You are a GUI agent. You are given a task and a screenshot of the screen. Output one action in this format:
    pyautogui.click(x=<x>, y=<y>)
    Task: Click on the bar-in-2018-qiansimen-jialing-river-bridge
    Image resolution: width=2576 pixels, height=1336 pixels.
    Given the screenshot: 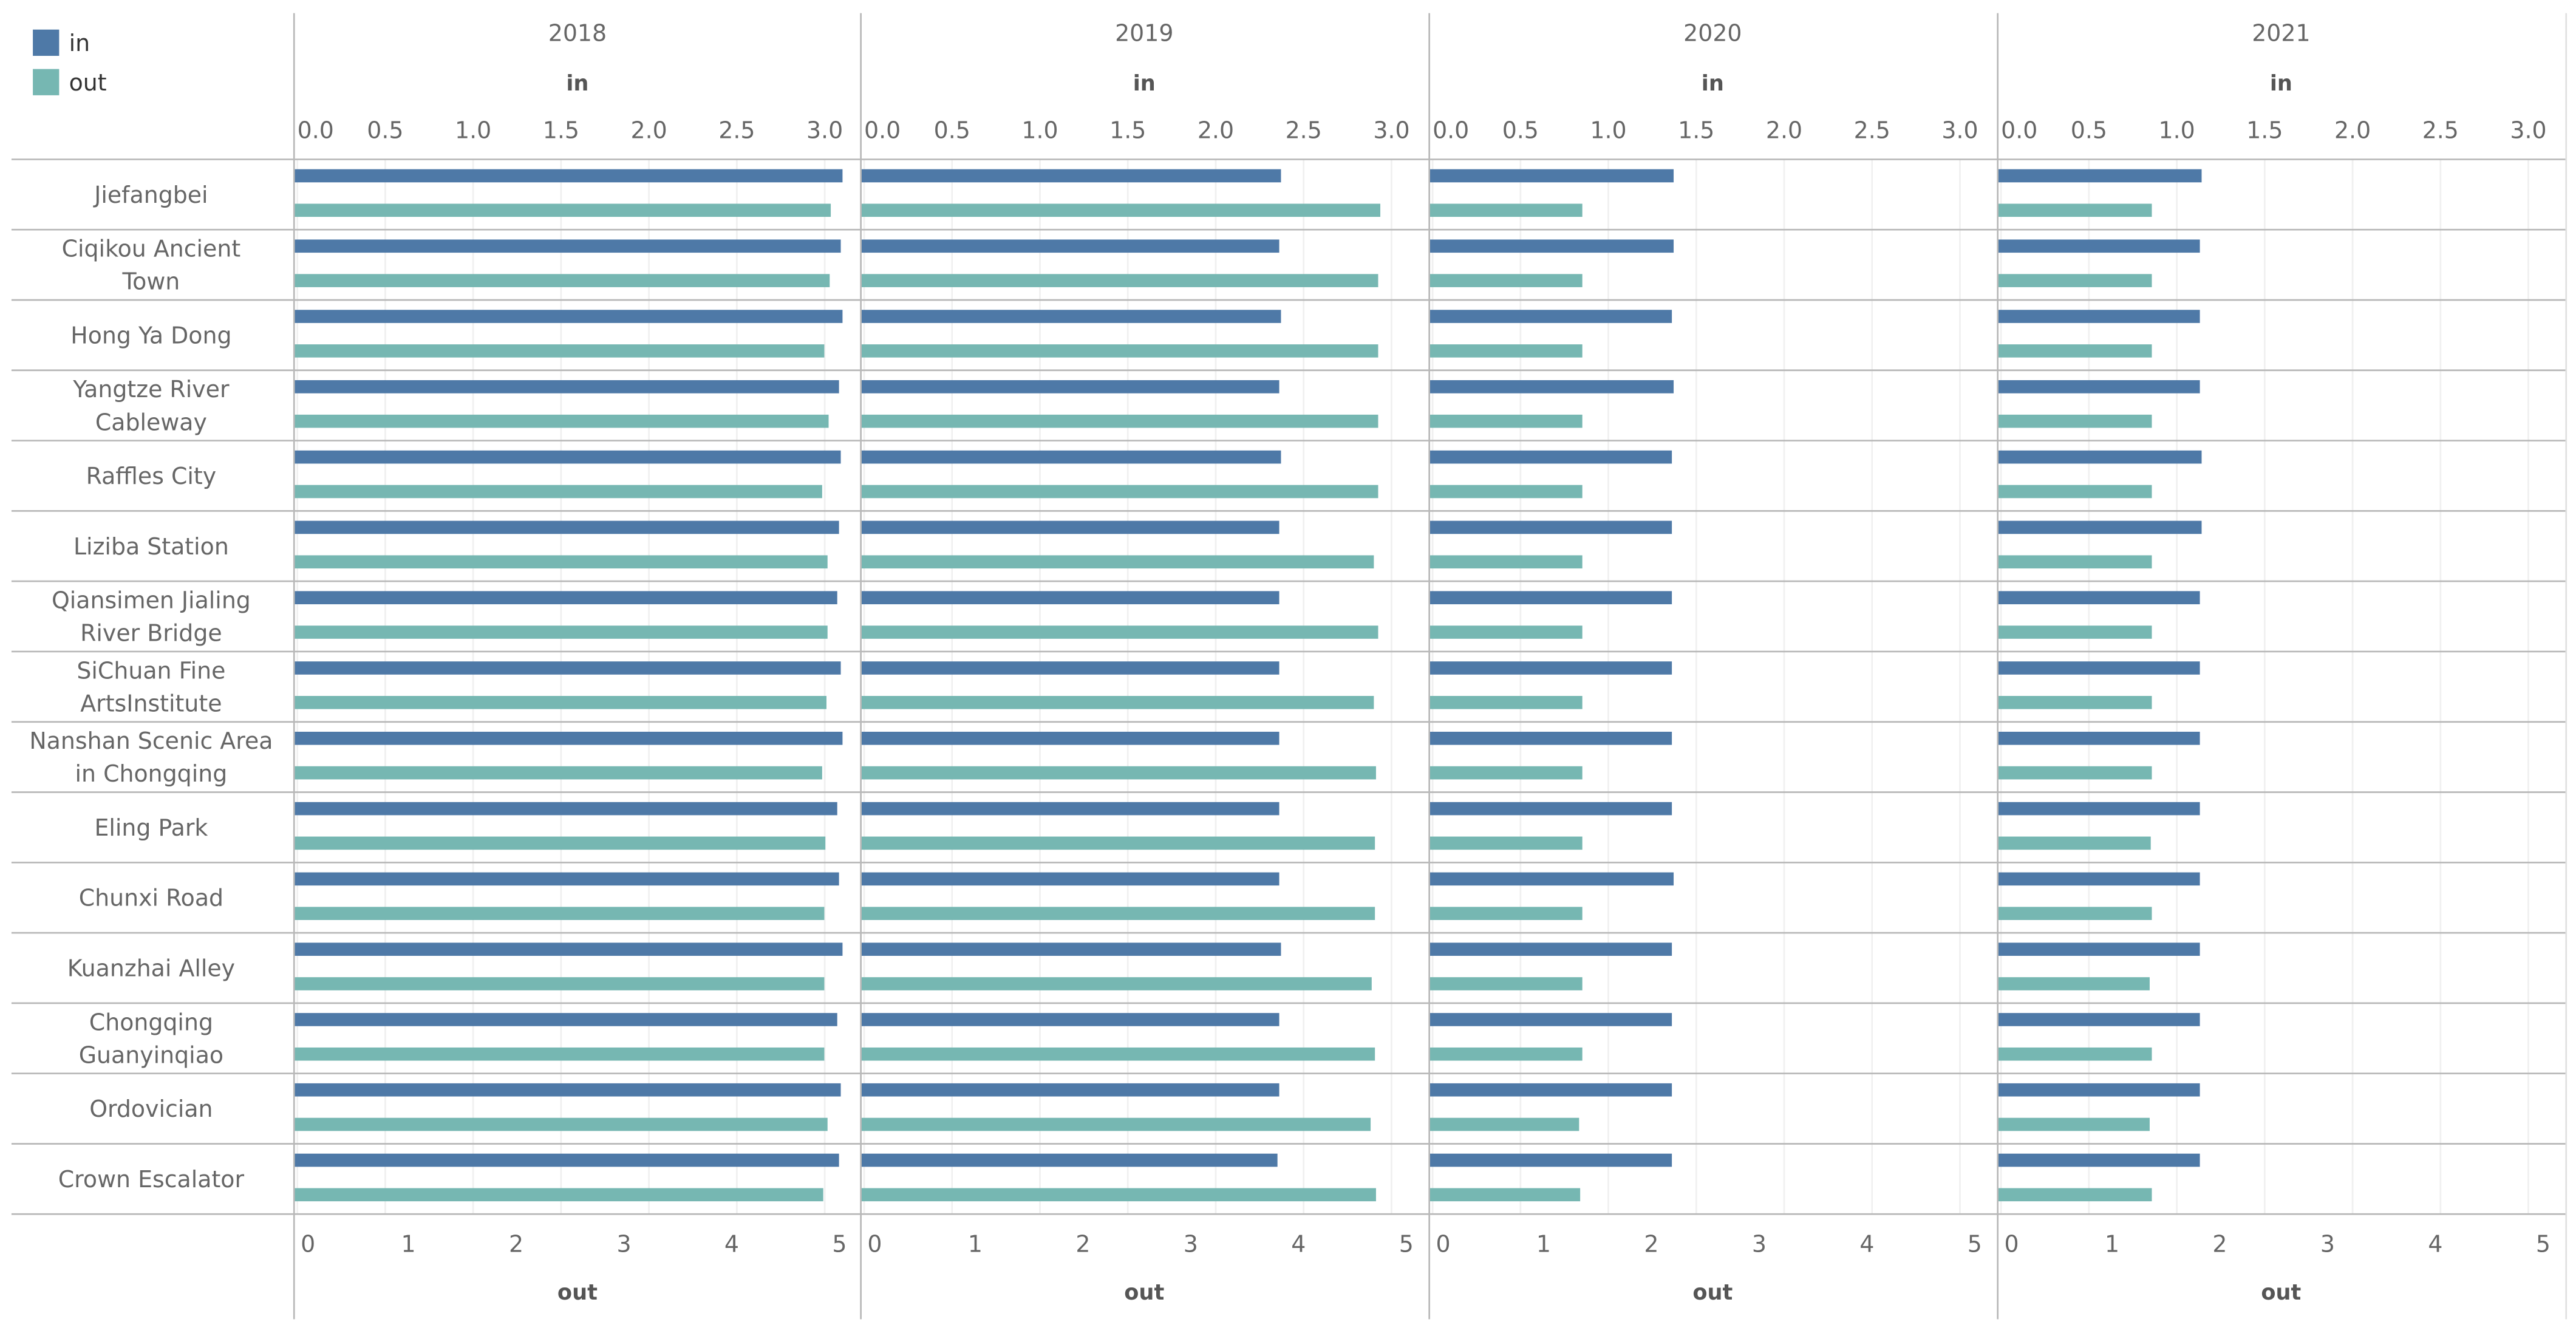 What is the action you would take?
    pyautogui.click(x=565, y=598)
    